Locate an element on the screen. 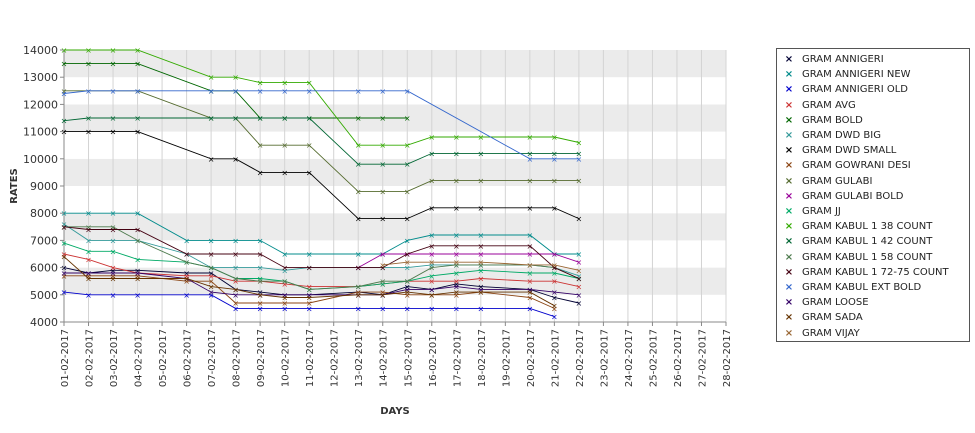 This screenshot has height=433, width=975. y-tick-label: 14000 is located at coordinates (40, 50).